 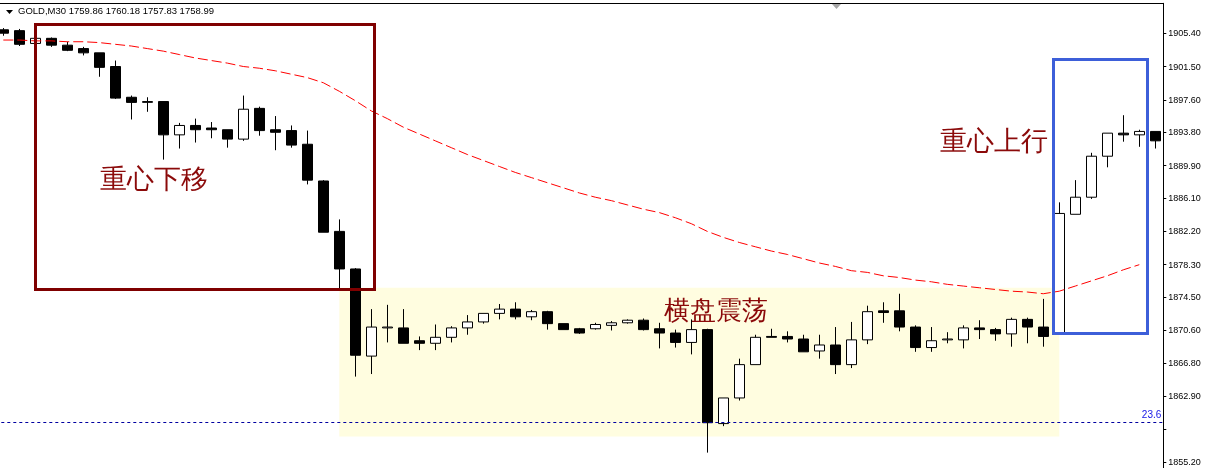 I want to click on y-tick-label: 1893.80, so click(x=1184, y=132).